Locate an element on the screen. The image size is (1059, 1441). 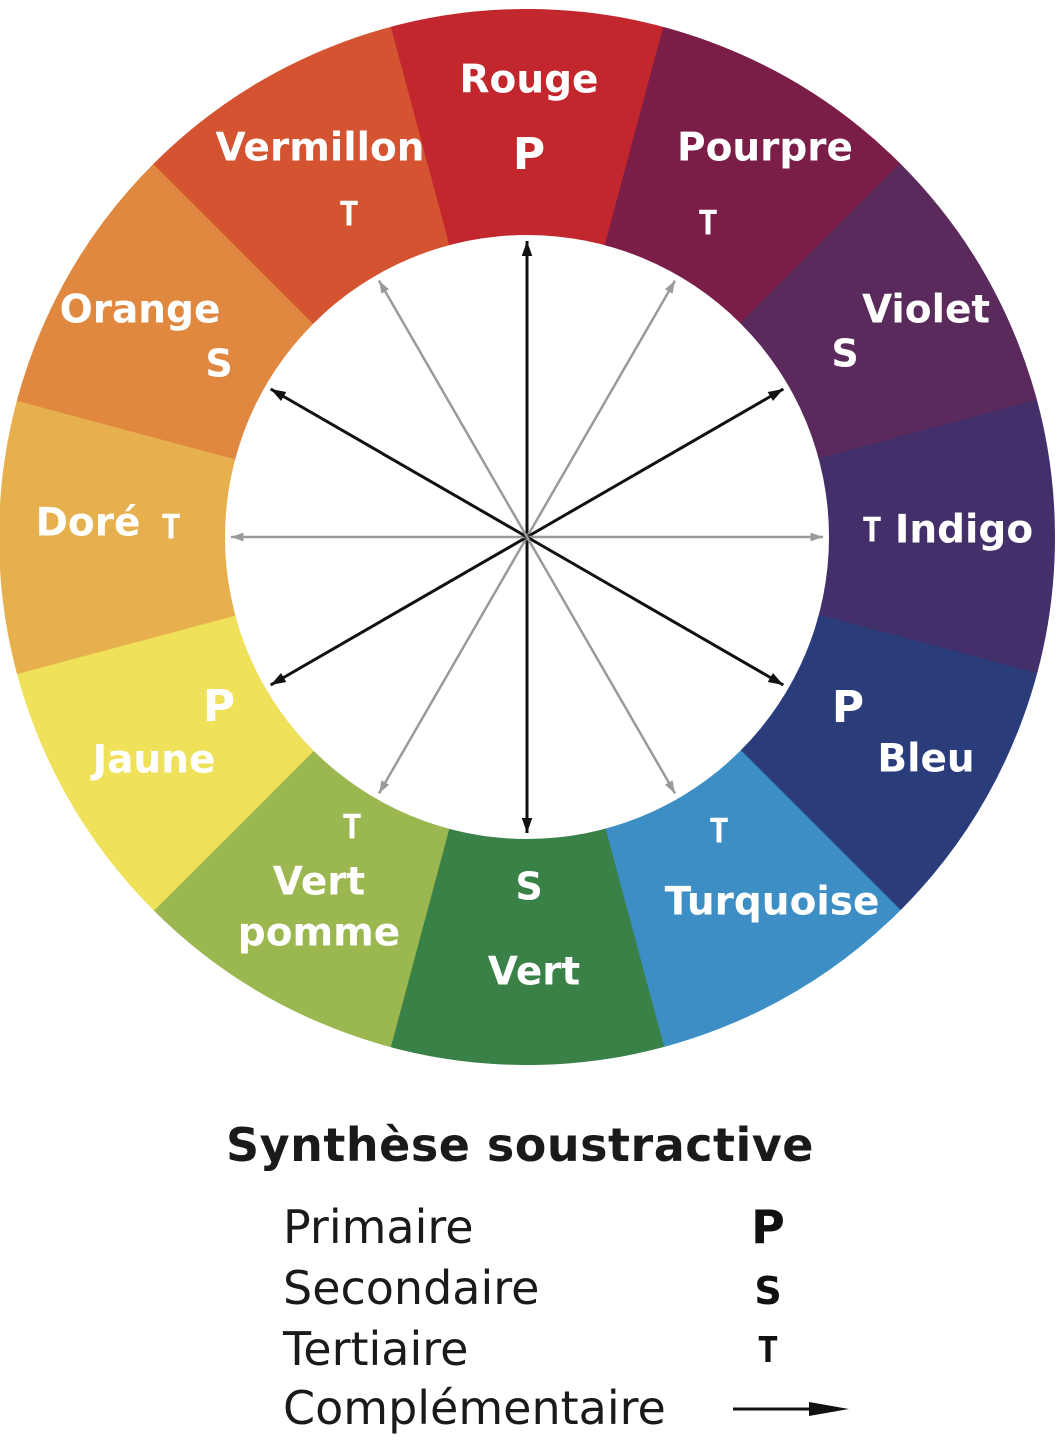
legend-label-primaire: Primaire is located at coordinates (378, 1227).